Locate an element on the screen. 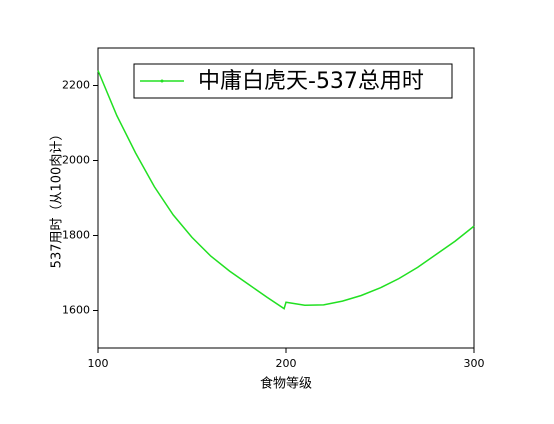  x-tick-label: 100 is located at coordinates (98, 363).